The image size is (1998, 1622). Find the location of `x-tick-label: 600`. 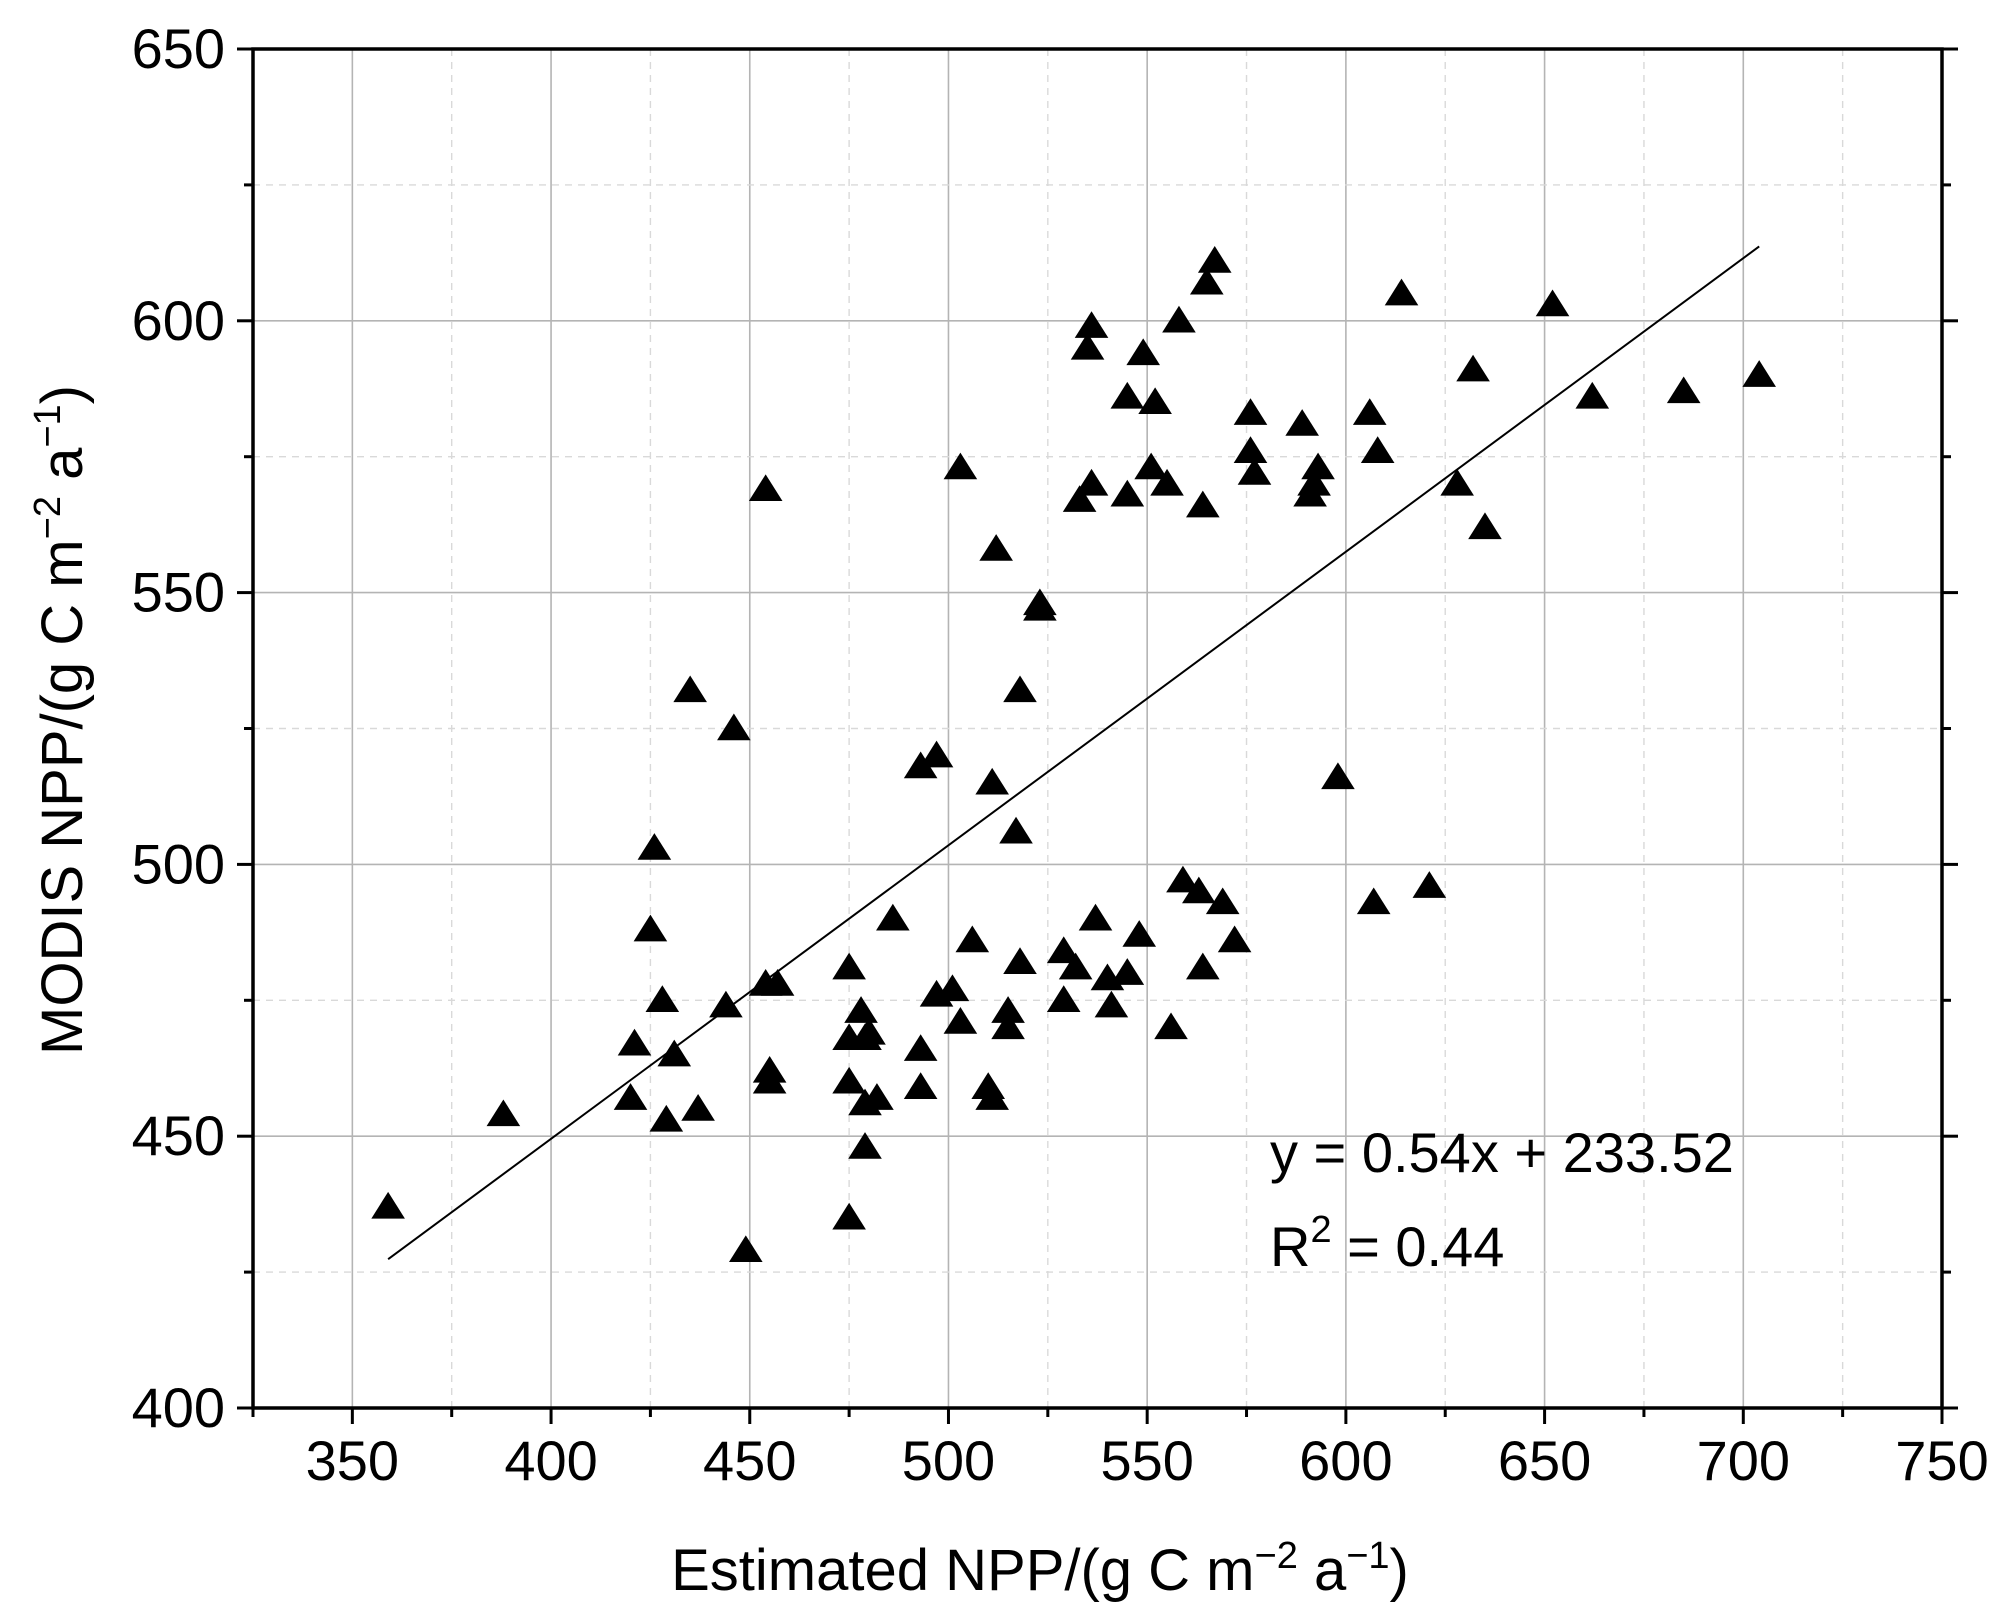

x-tick-label: 600 is located at coordinates (1345, 1460).